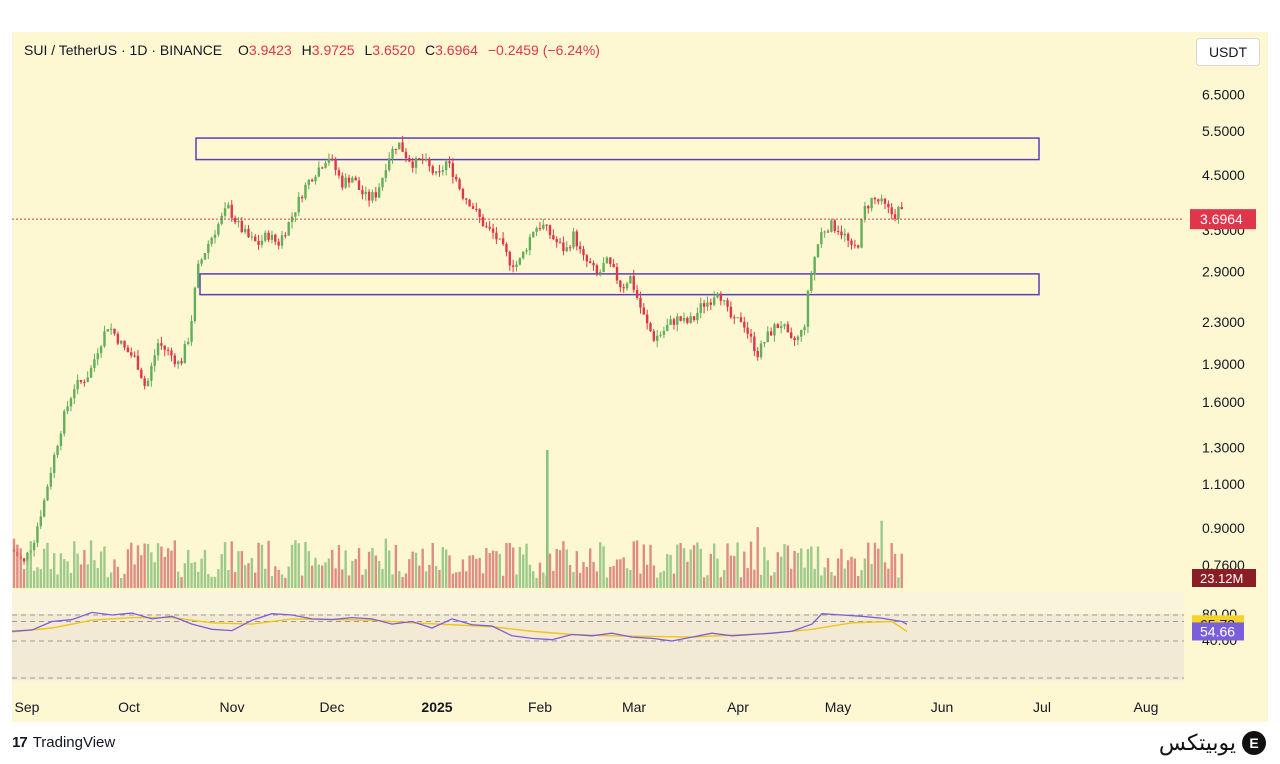 The width and height of the screenshot is (1280, 764). Describe the element at coordinates (1223, 364) in the screenshot. I see `price-tick-label: 1.9000` at that location.